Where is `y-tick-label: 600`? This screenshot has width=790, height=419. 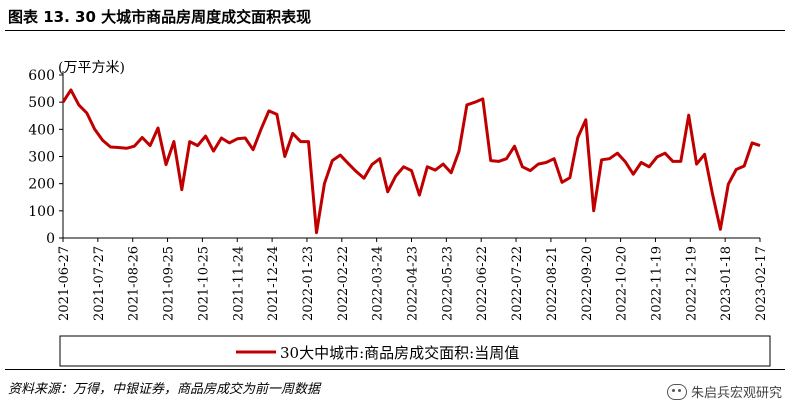
y-tick-label: 600 is located at coordinates (41, 76).